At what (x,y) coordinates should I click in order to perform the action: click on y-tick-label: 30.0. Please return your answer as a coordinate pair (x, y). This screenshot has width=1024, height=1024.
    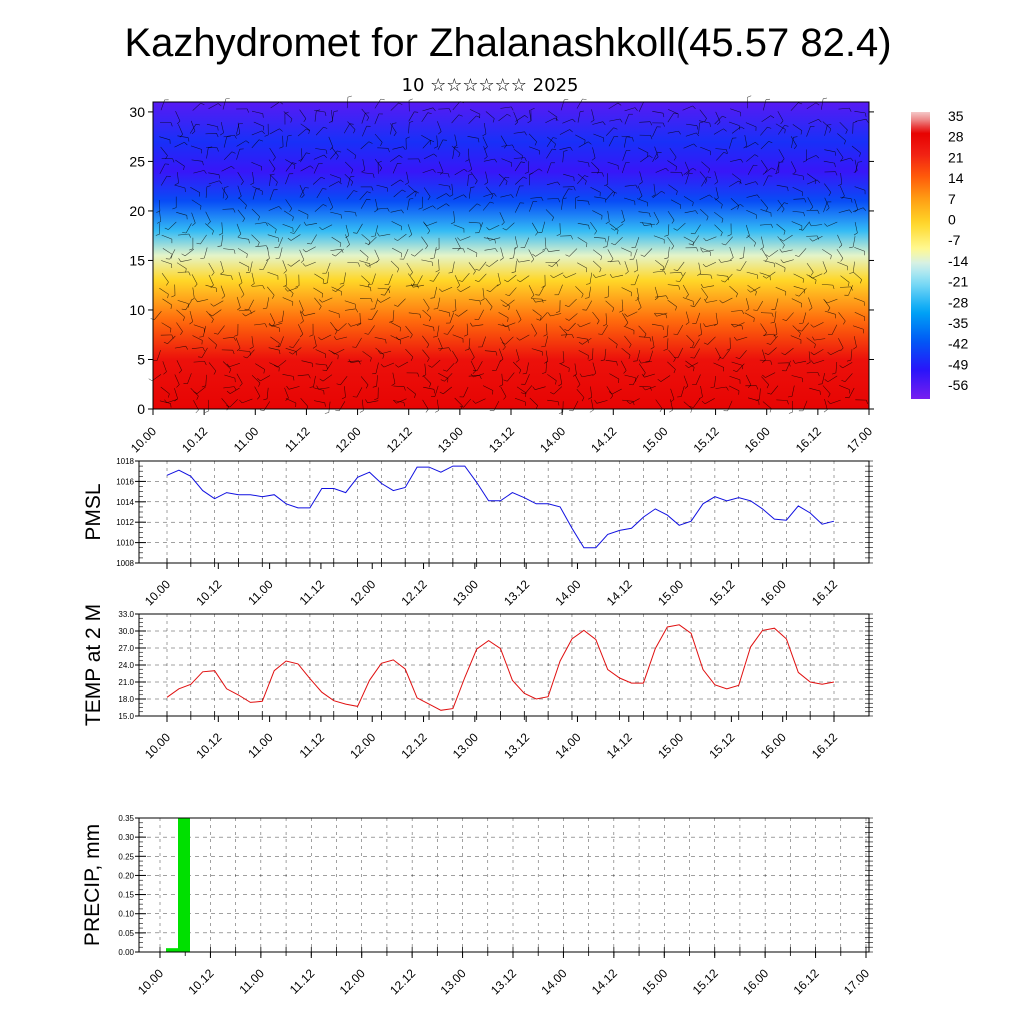
    Looking at the image, I should click on (126, 631).